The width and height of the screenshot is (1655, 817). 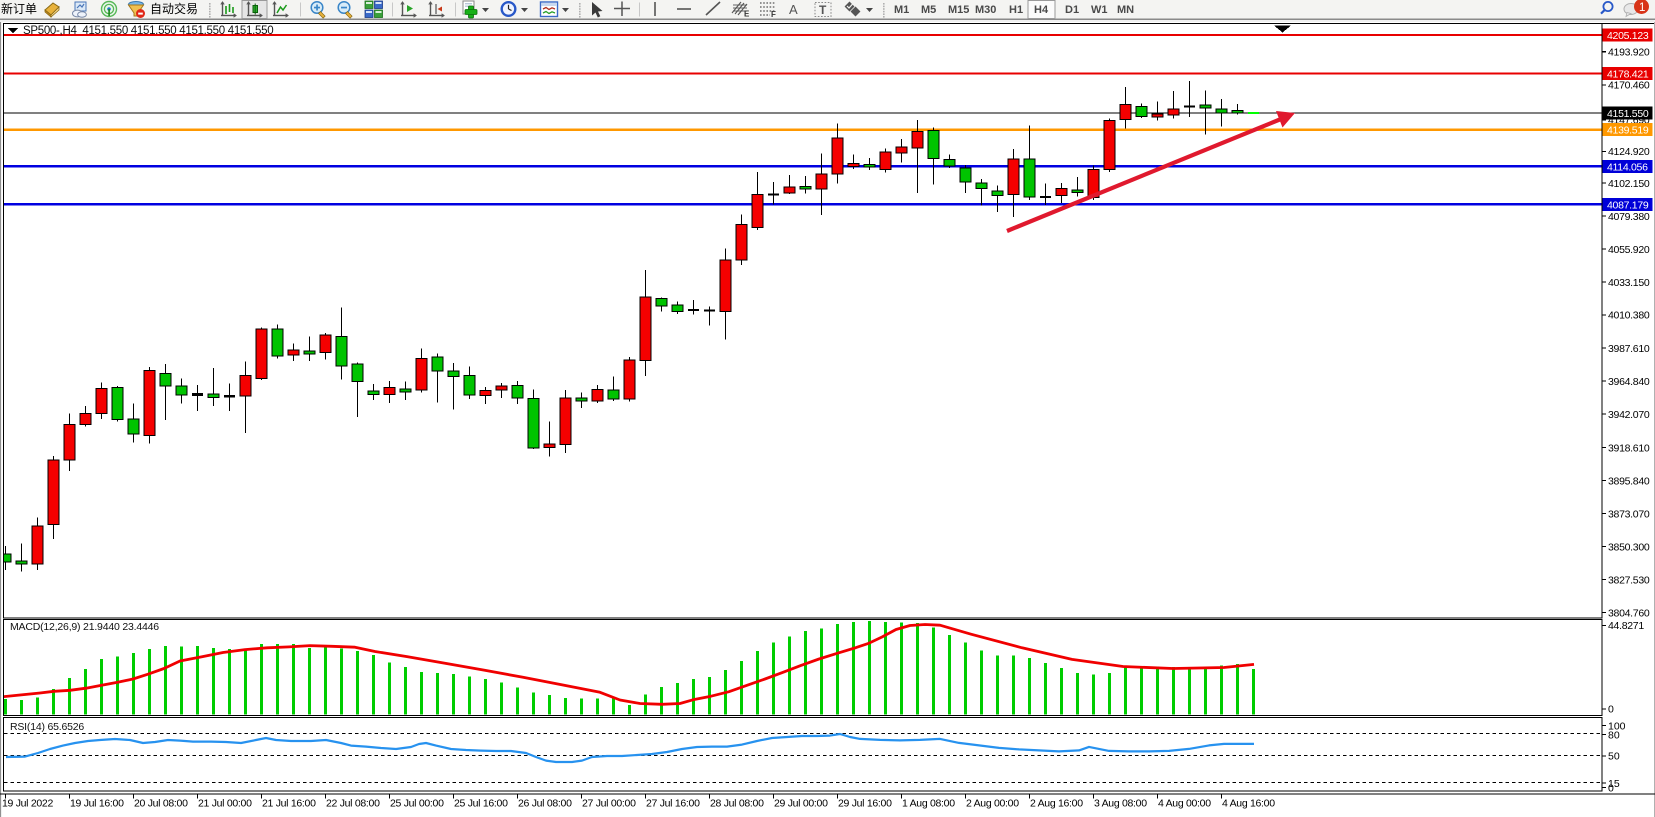 I want to click on svg-text: 3964.840, so click(x=1629, y=382).